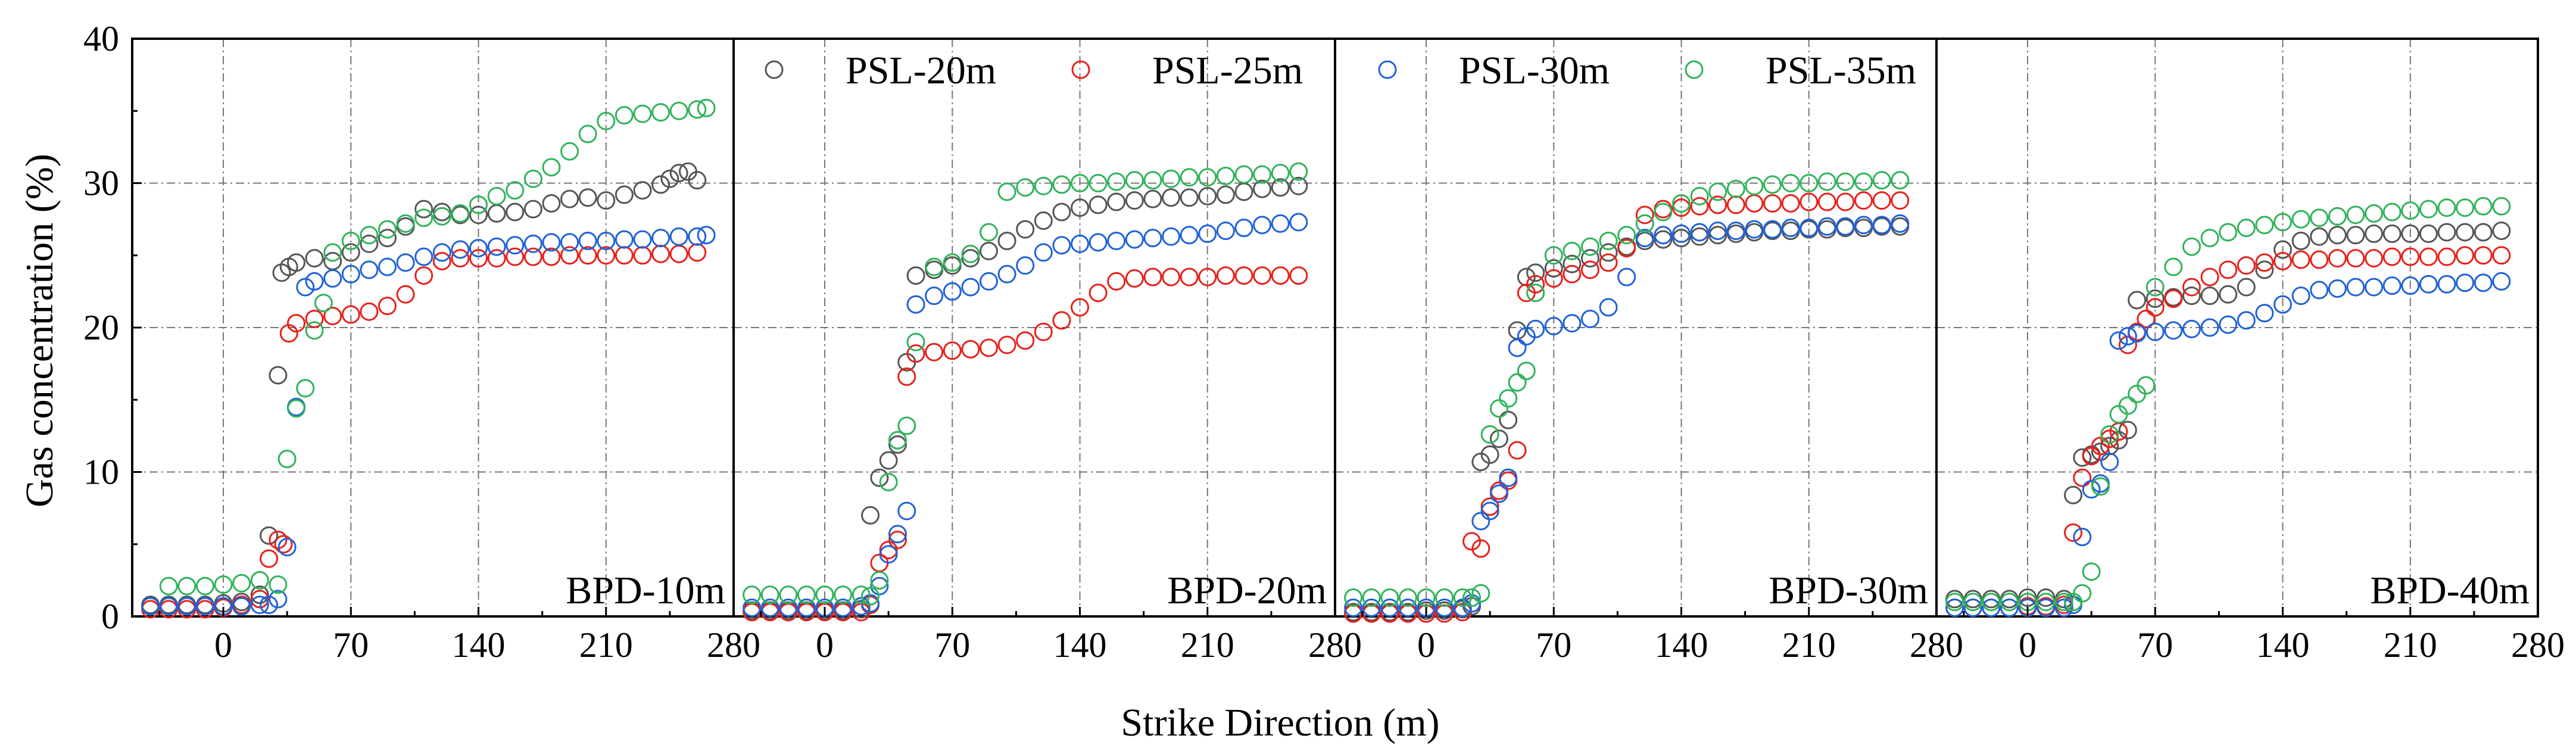 This screenshot has height=754, width=2576. I want to click on panel-label: BPD-40m, so click(2450, 590).